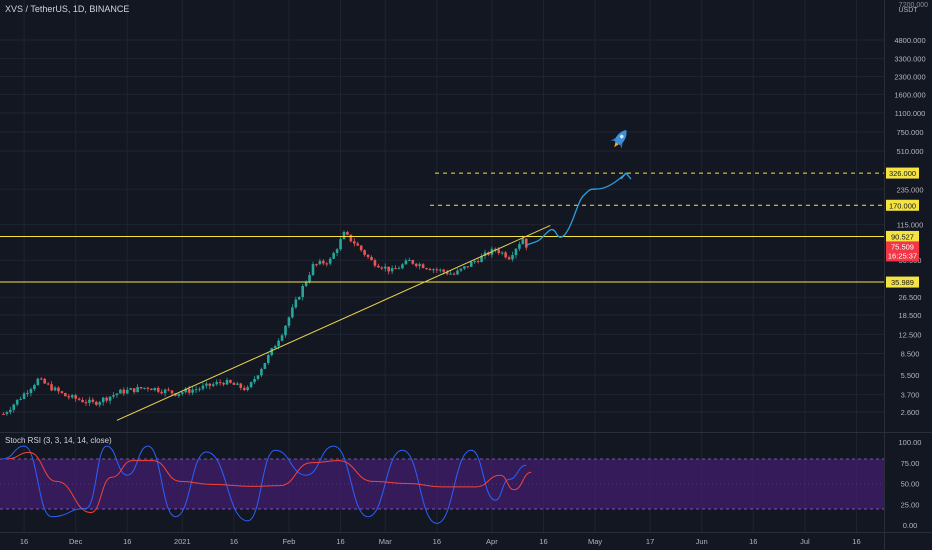 The image size is (932, 550). What do you see at coordinates (910, 297) in the screenshot?
I see `price-axis-tick: 26.500` at bounding box center [910, 297].